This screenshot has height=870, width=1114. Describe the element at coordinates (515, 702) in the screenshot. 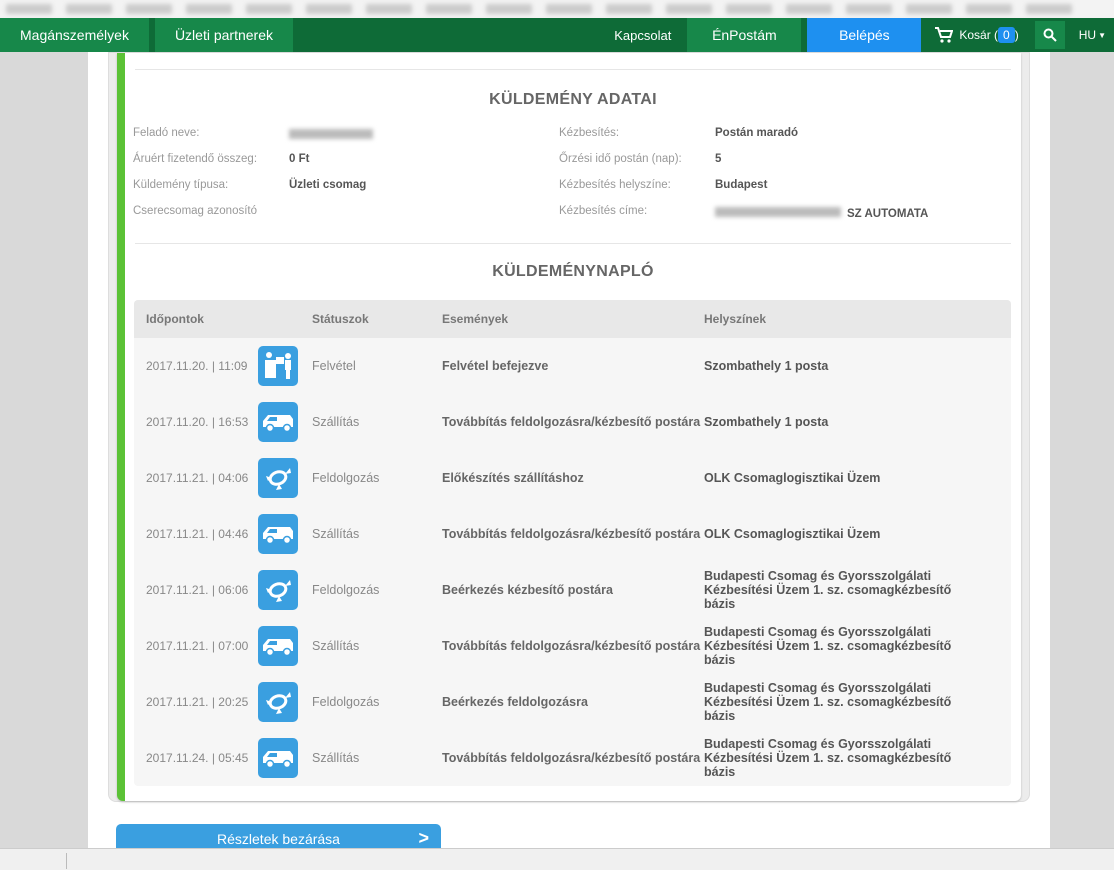

I see `row-event: Beérkezés feldolgozásra` at that location.